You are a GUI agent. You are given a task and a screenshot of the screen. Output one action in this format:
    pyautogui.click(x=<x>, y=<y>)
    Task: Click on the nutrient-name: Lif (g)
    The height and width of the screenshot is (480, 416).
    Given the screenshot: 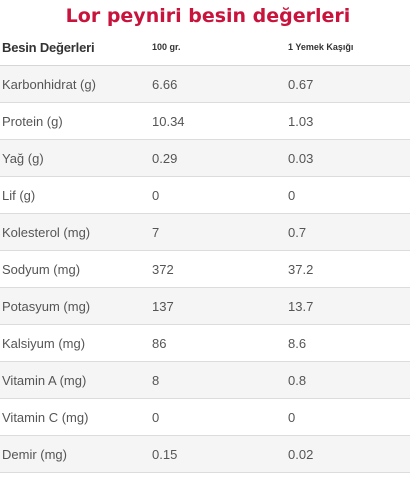 What is the action you would take?
    pyautogui.click(x=19, y=195)
    